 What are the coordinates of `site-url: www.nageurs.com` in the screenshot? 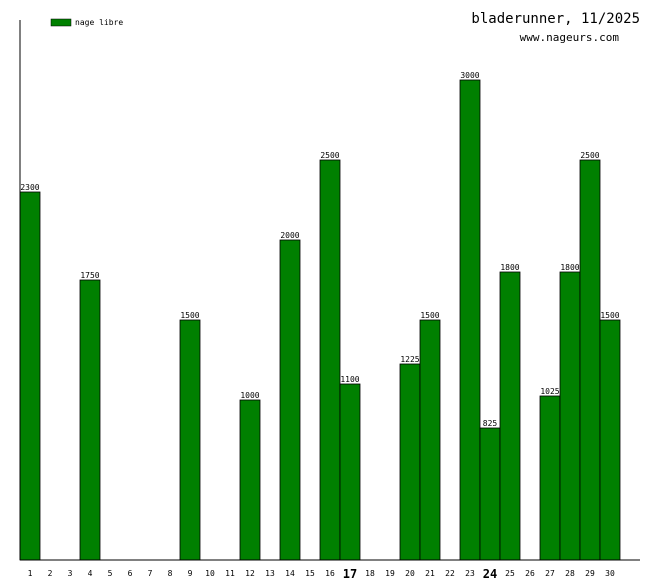 It's located at (570, 37).